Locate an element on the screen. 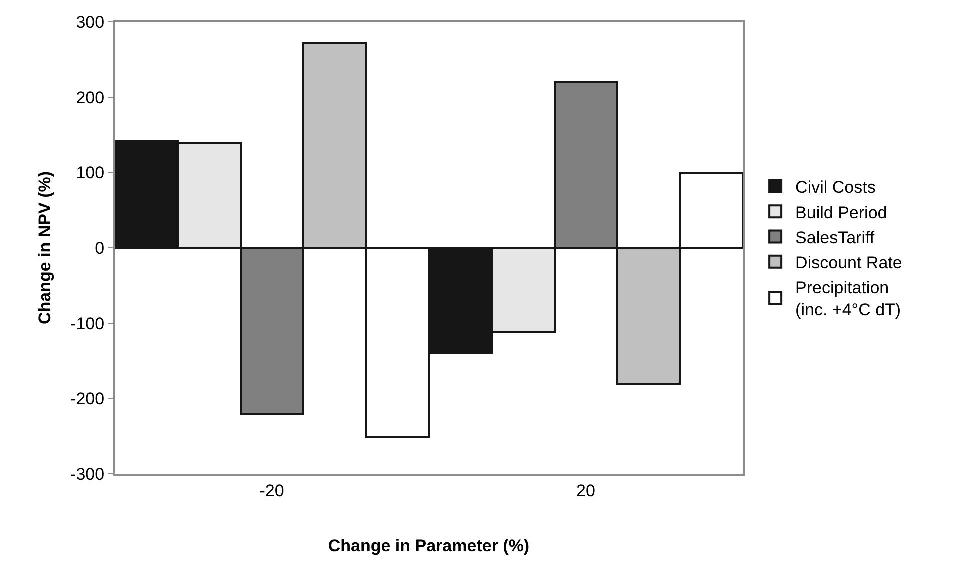  x-tick-label: -20 is located at coordinates (272, 490).